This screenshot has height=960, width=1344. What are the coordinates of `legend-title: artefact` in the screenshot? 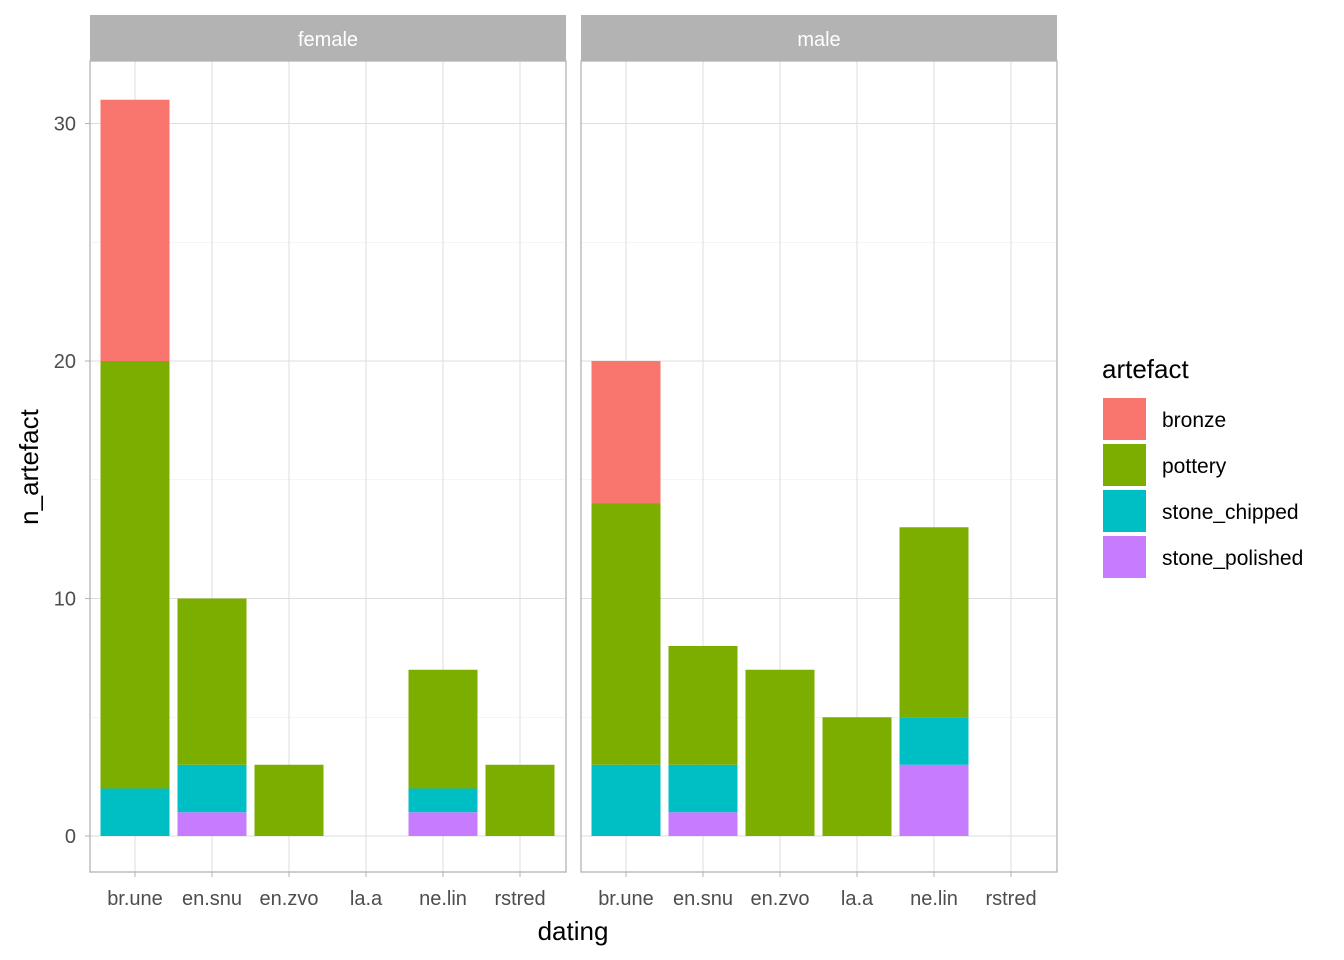 It's located at (1145, 369).